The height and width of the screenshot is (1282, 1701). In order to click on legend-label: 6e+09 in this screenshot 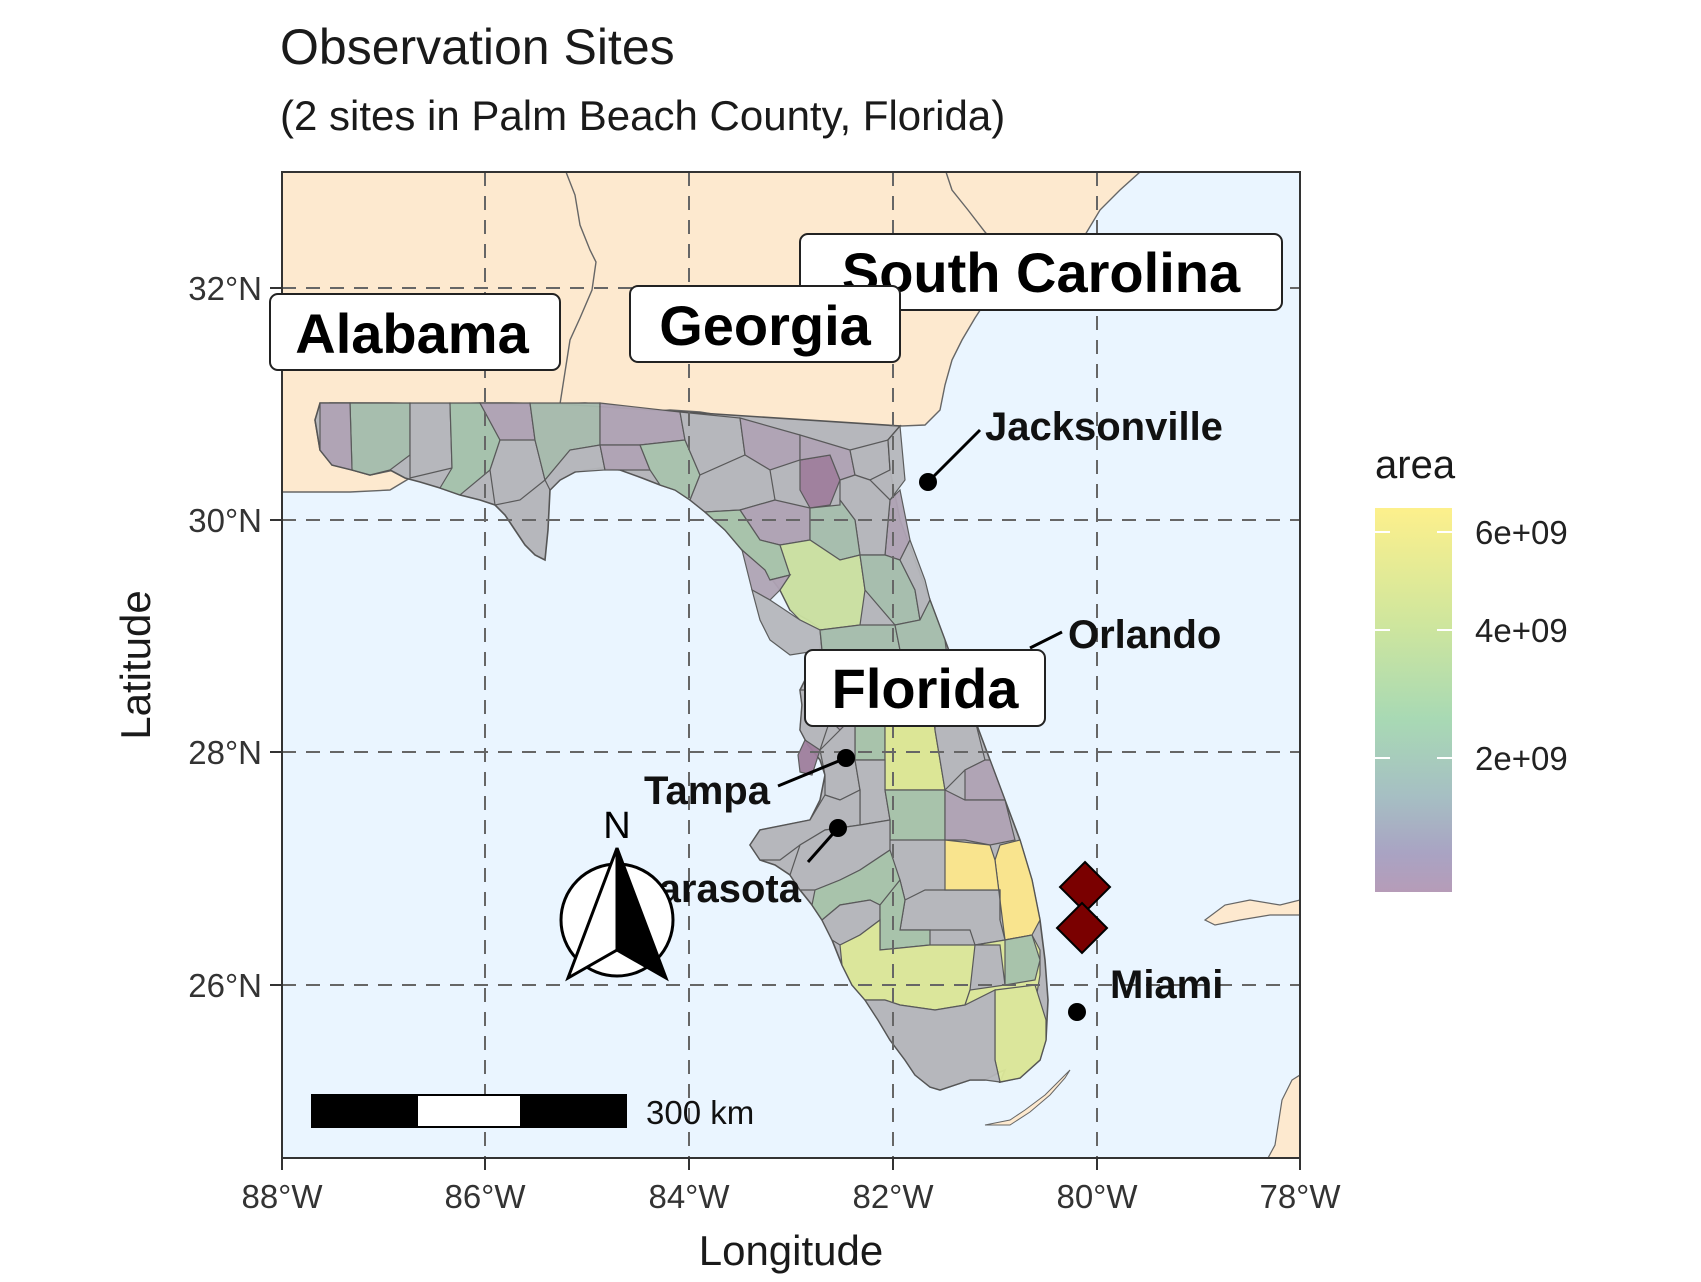, I will do `click(1521, 532)`.